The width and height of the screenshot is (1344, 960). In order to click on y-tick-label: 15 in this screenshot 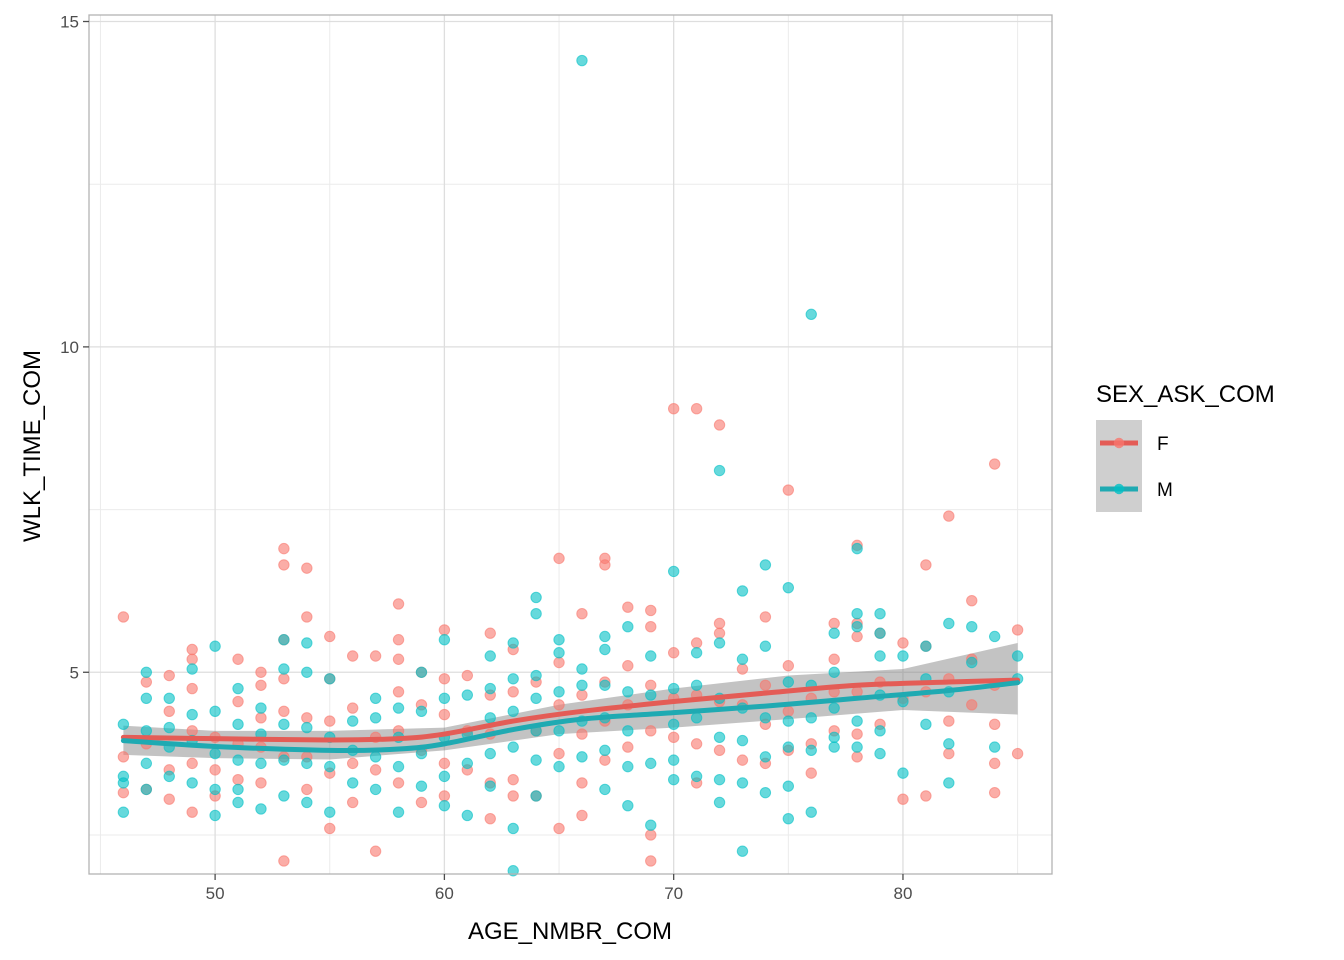, I will do `click(69, 22)`.